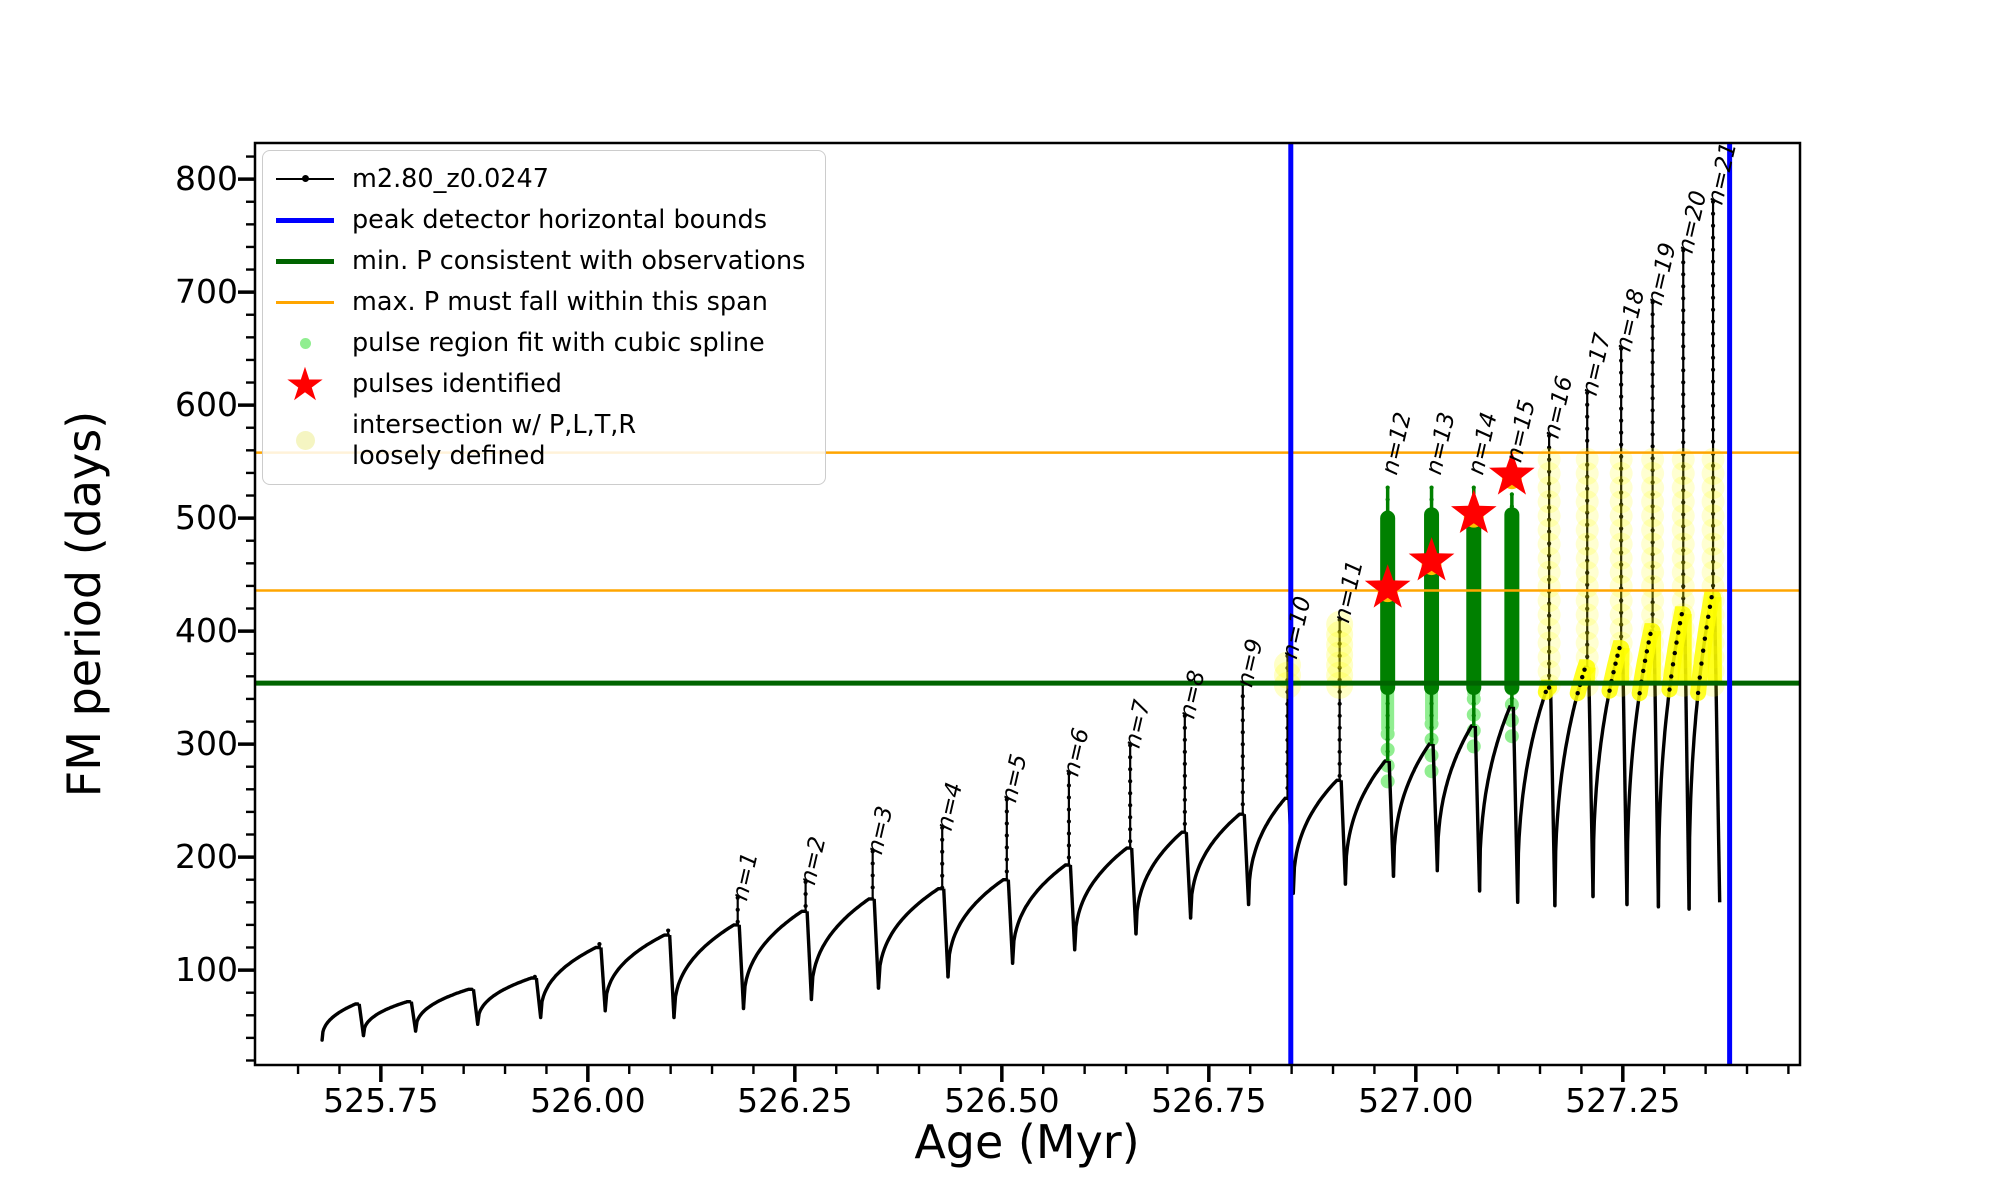  I want to click on x-tick-label: 527.25, so click(1622, 1100).